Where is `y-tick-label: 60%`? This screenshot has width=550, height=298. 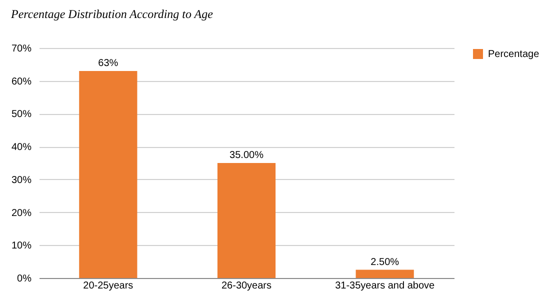
y-tick-label: 60% is located at coordinates (21, 82).